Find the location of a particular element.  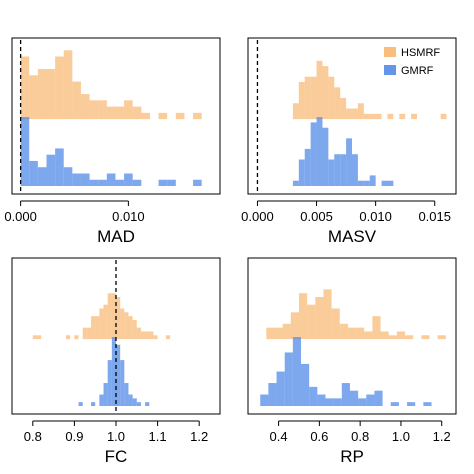

x-axis-label: FC is located at coordinates (116, 456).